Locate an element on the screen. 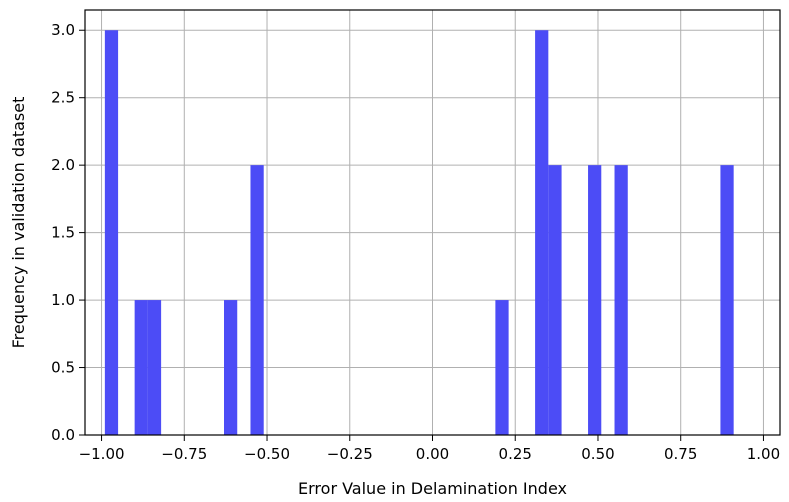  x-tick-label: −1.00 is located at coordinates (102, 454).